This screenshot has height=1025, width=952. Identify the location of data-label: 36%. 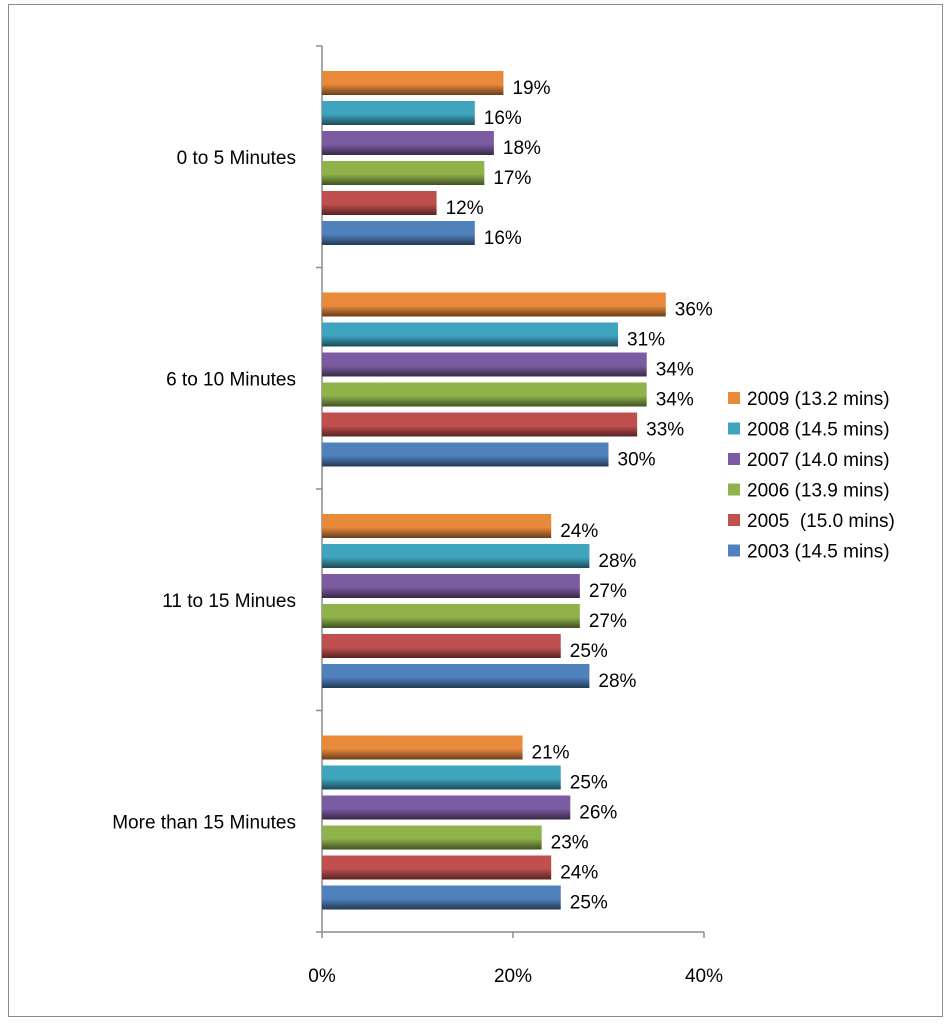
(694, 310).